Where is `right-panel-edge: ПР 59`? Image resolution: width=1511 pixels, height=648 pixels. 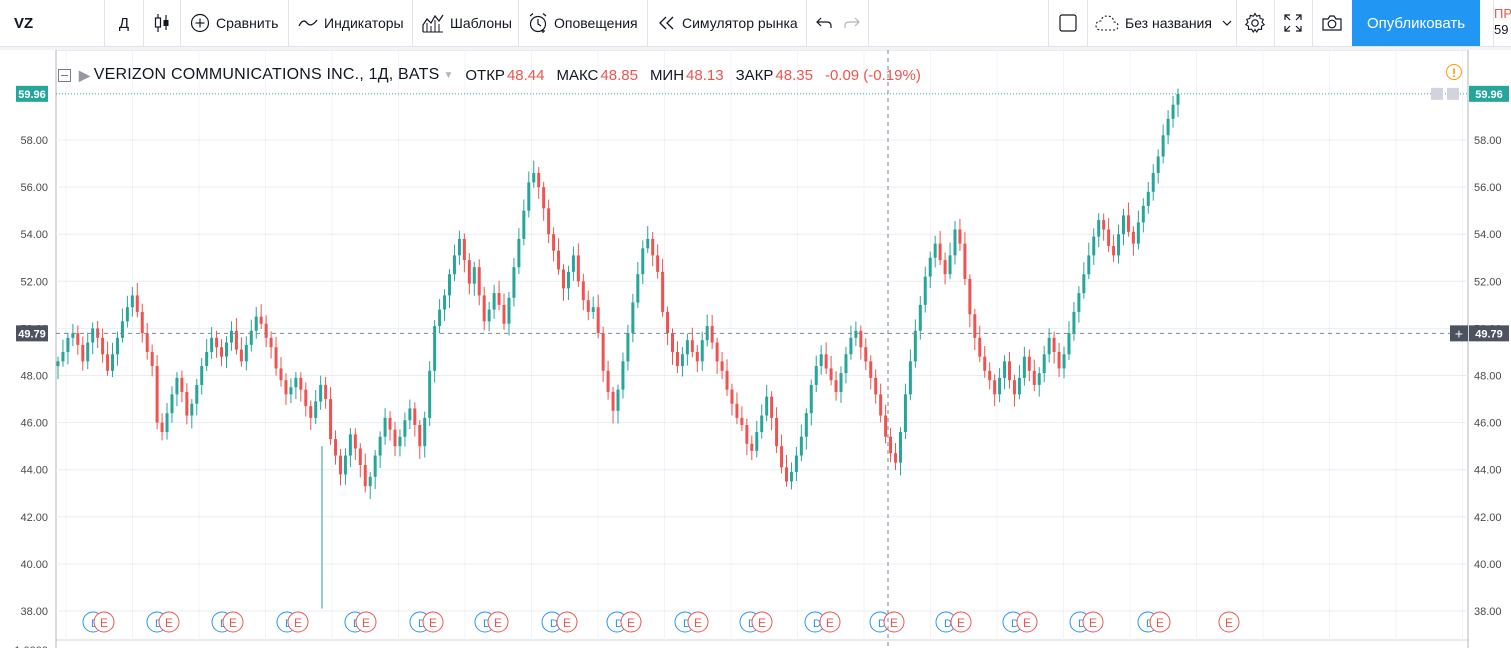 right-panel-edge: ПР 59 is located at coordinates (1502, 23).